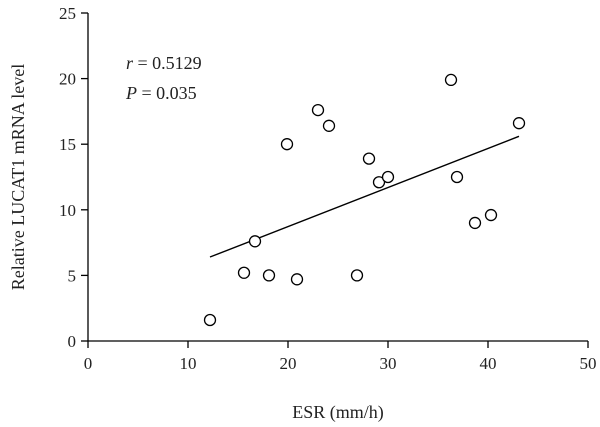  Describe the element at coordinates (72, 341) in the screenshot. I see `y-tick-label: 0` at that location.